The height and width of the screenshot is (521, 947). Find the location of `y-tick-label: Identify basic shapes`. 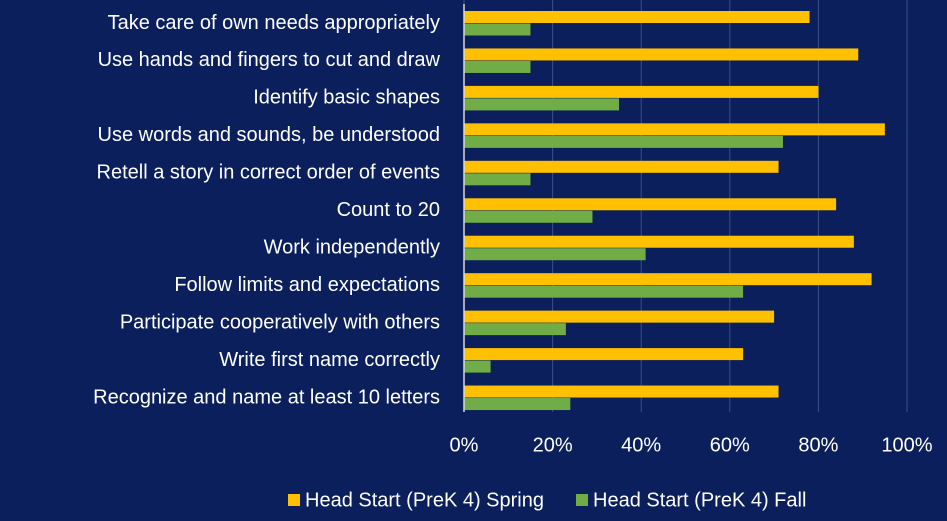

y-tick-label: Identify basic shapes is located at coordinates (346, 98).